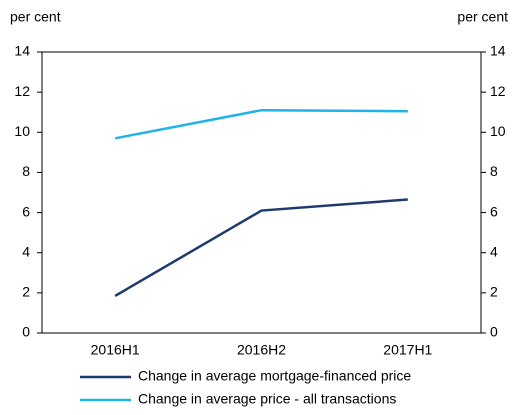 Image resolution: width=517 pixels, height=415 pixels. I want to click on y-tick-label: 6, so click(26, 211).